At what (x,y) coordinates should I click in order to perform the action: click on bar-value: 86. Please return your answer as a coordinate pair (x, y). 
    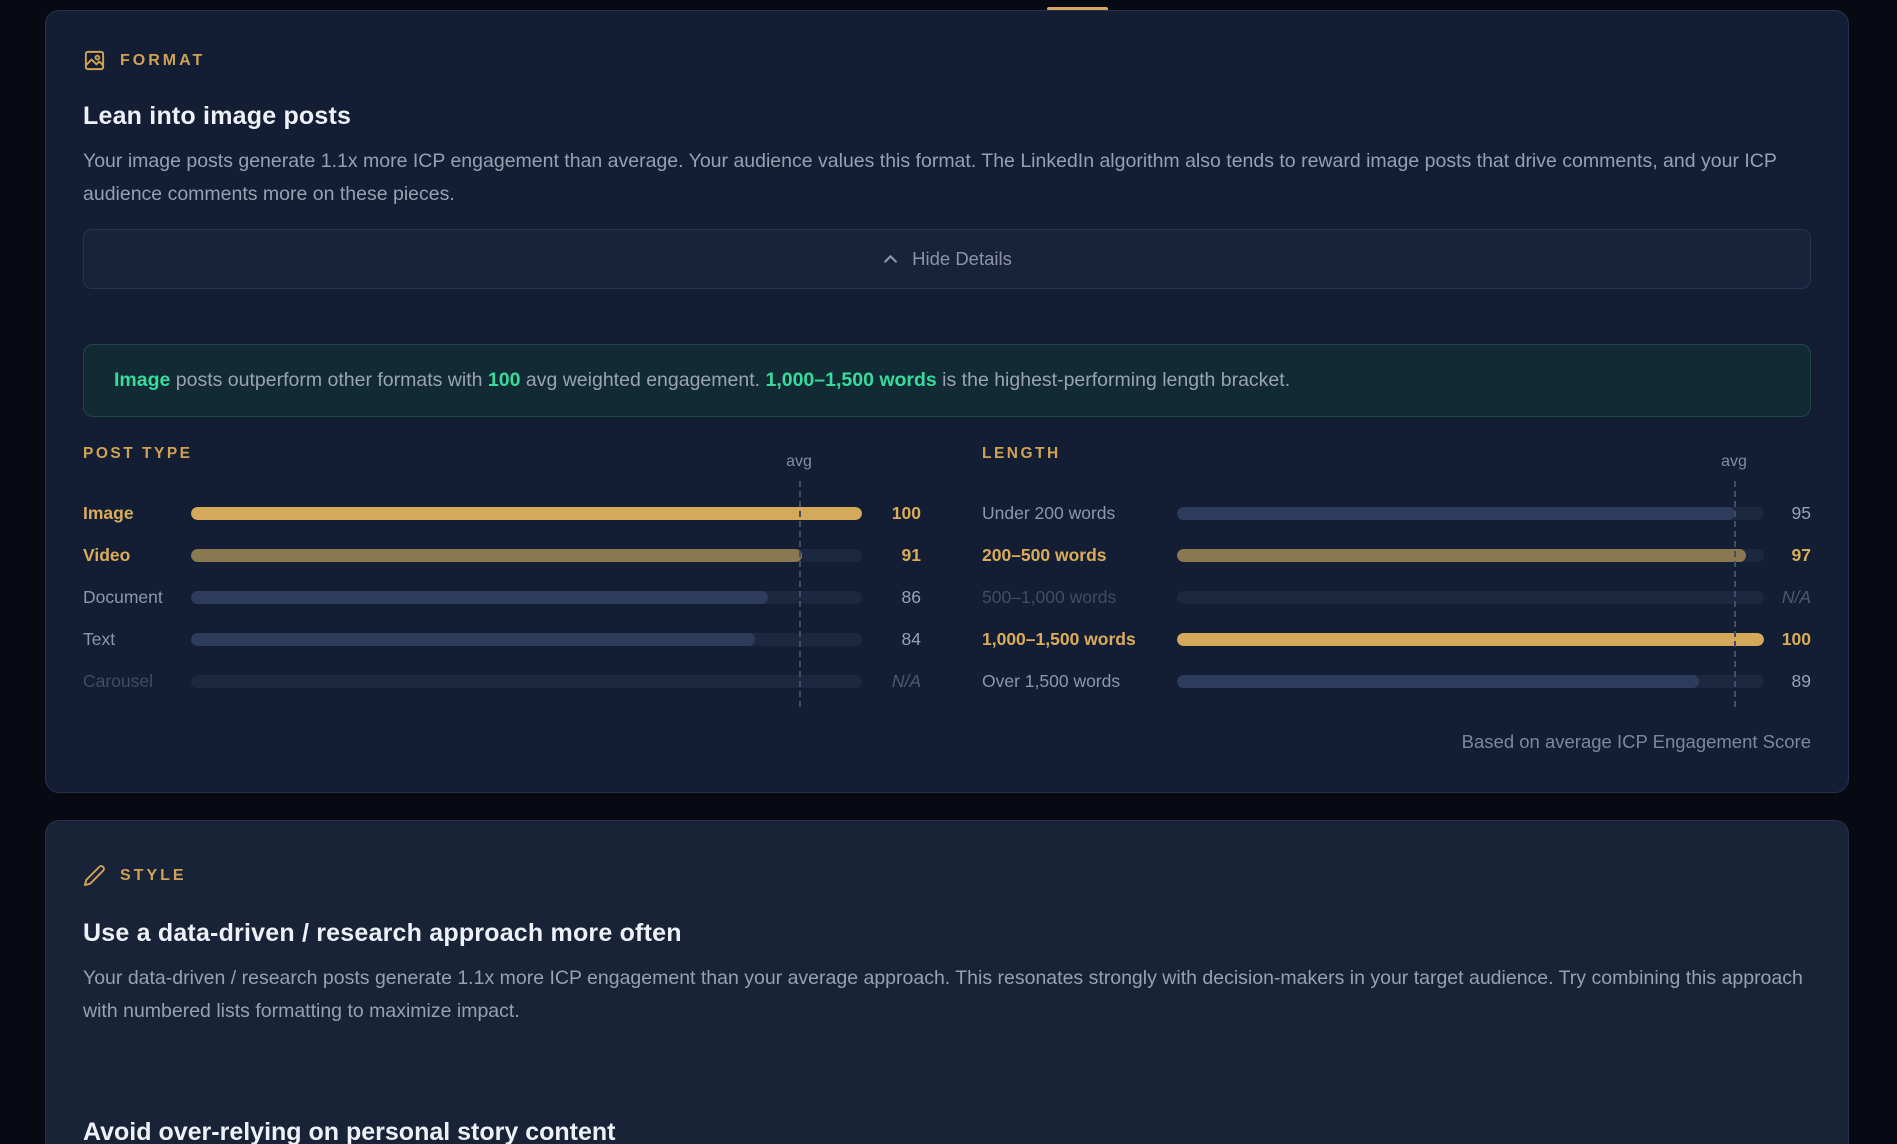
    Looking at the image, I should click on (911, 596).